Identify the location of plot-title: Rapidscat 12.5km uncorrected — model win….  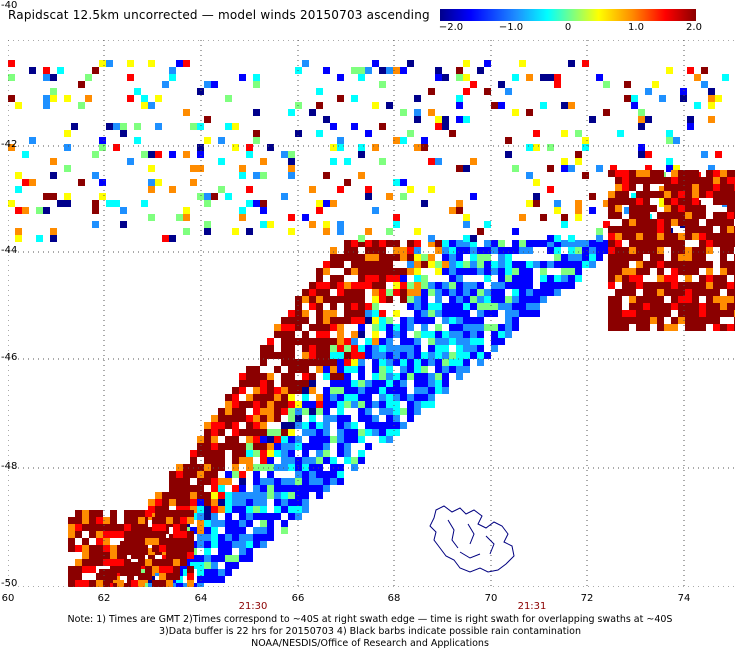
(219, 15).